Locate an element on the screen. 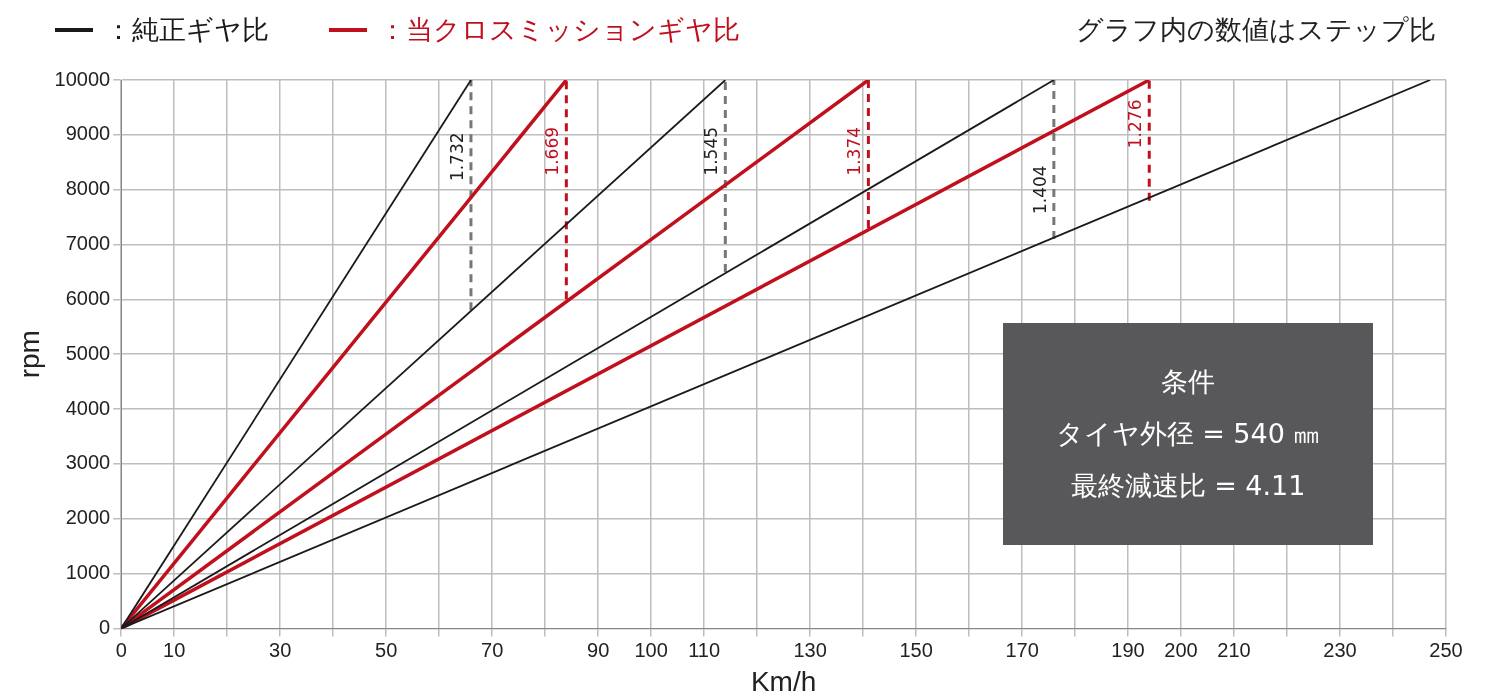 Image resolution: width=1496 pixels, height=700 pixels. x-tick-label: 190 is located at coordinates (1128, 649).